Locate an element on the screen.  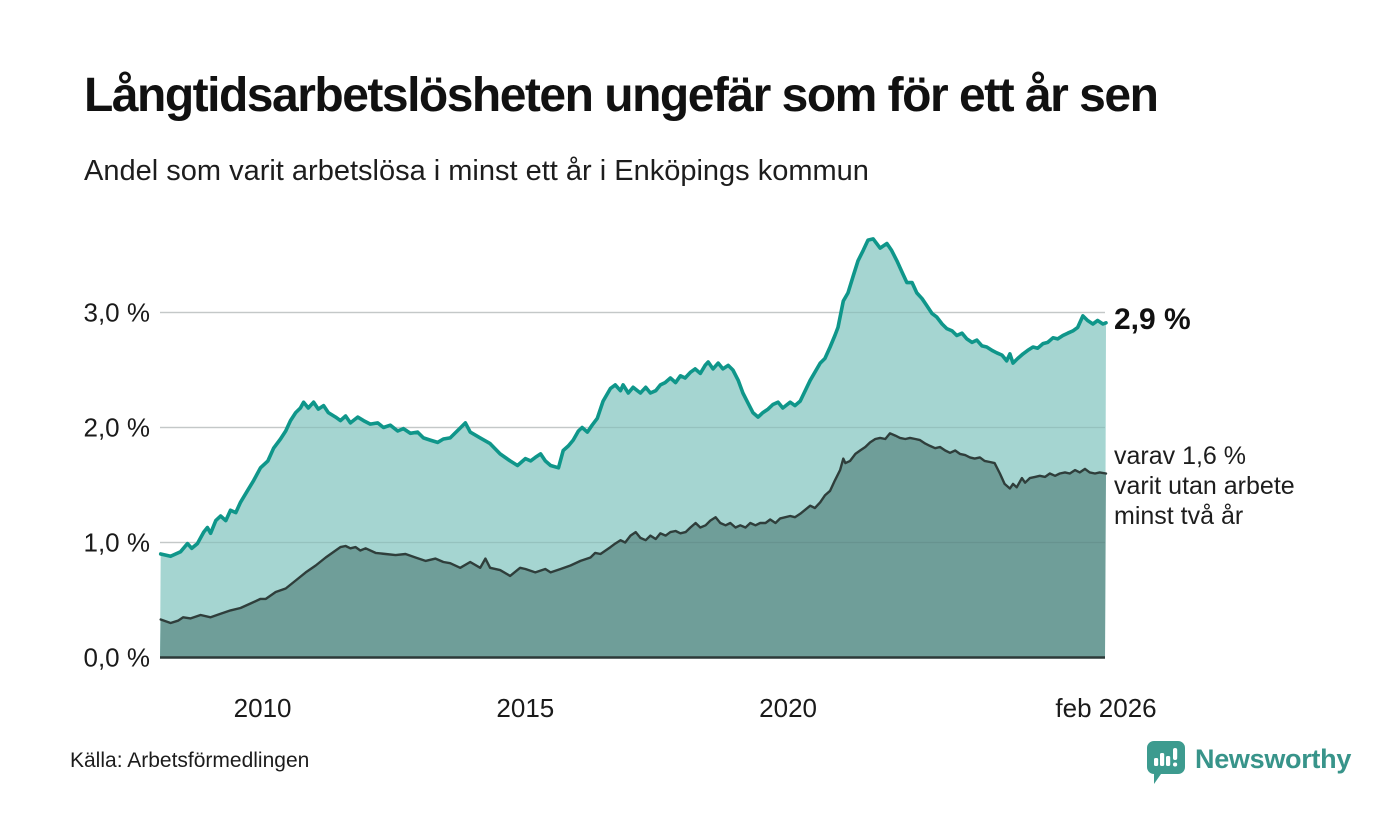
series-end-value-label: 2,9 % is located at coordinates (1152, 319).